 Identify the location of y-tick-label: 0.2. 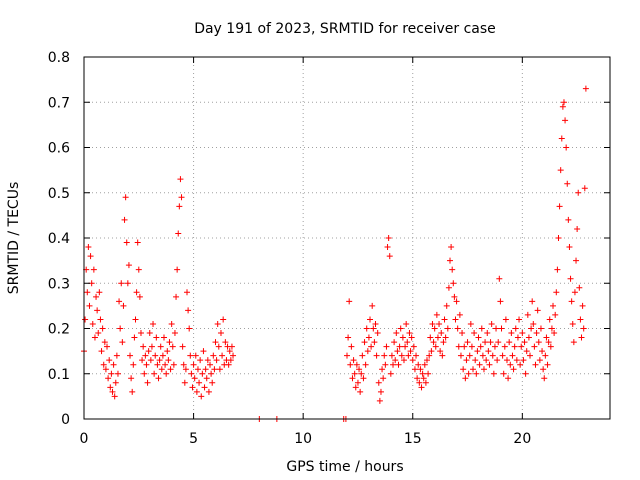
(59, 330).